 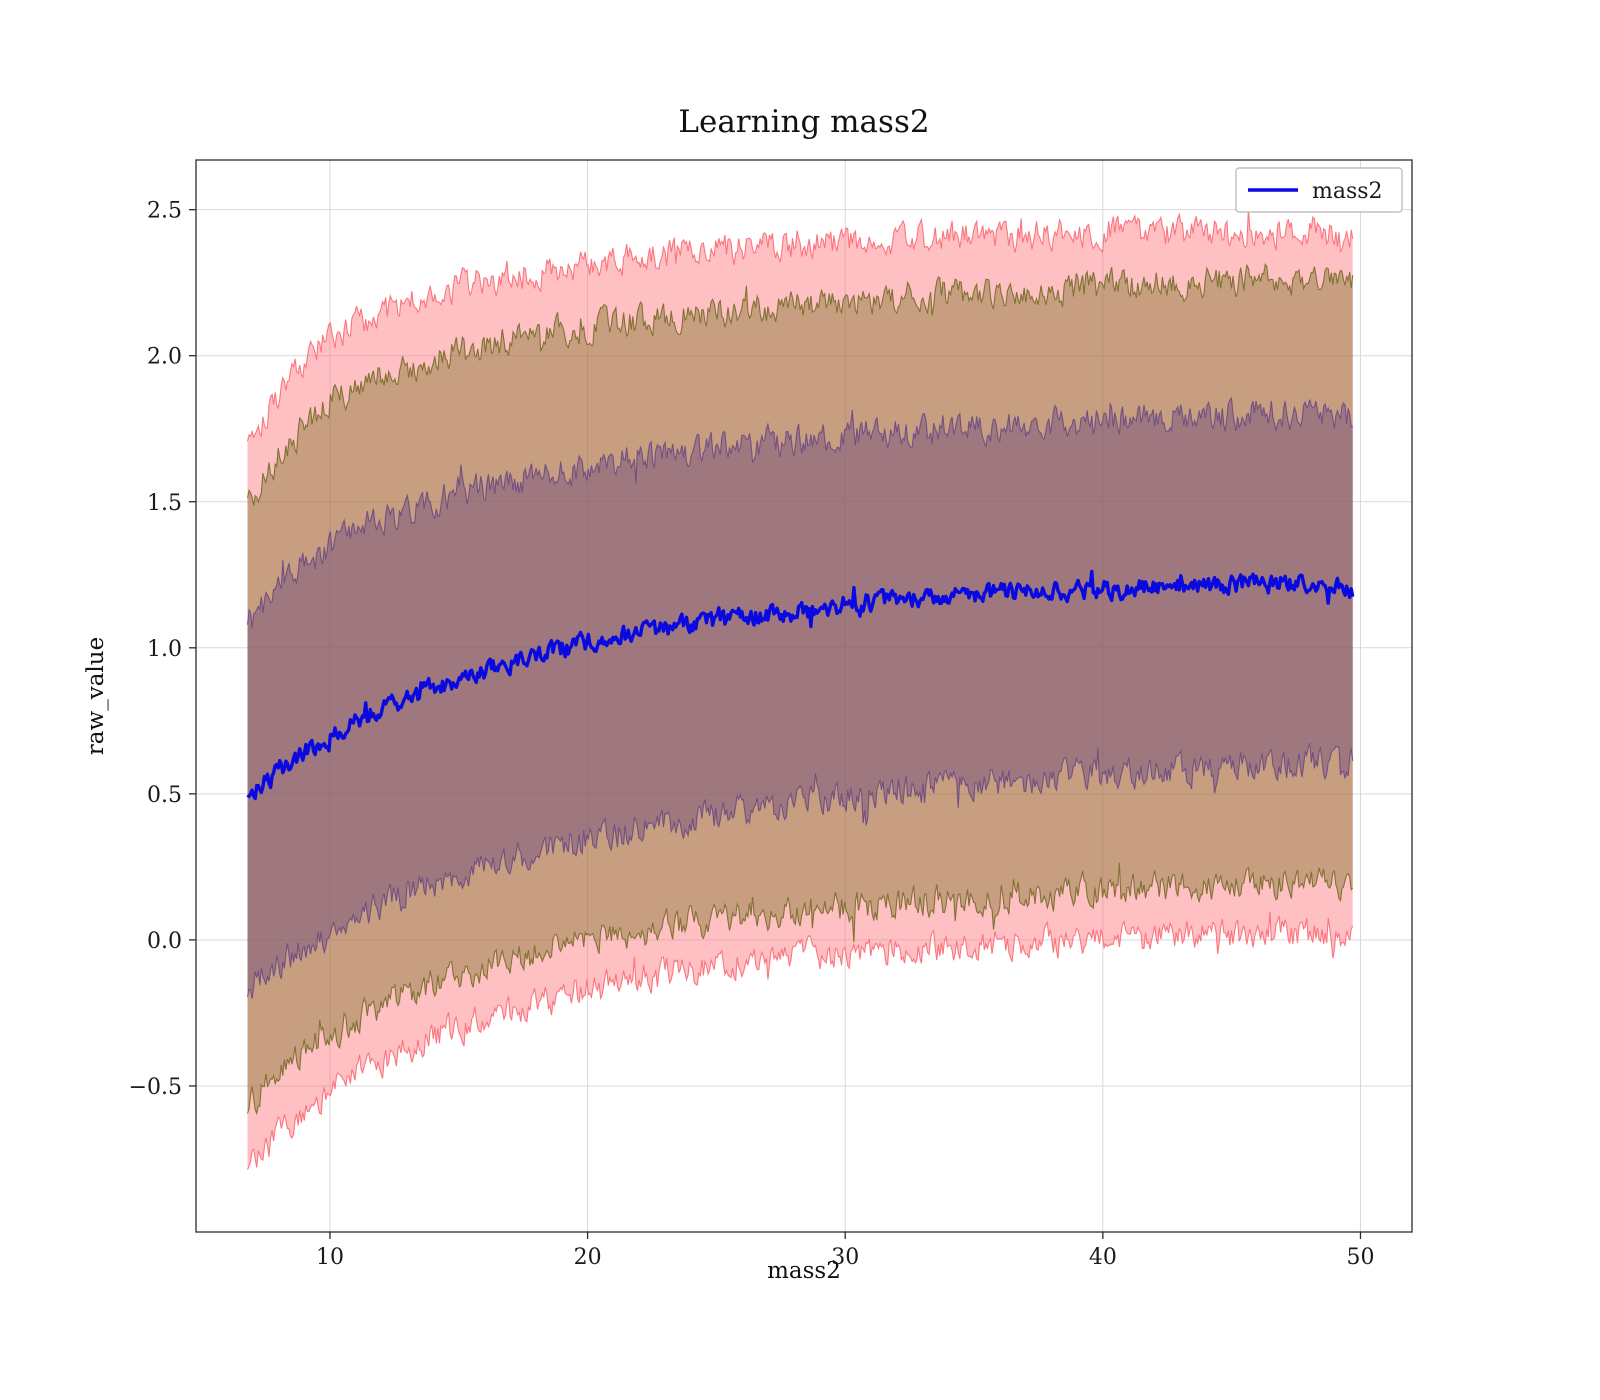 I want to click on legend-box, so click(x=1319, y=190).